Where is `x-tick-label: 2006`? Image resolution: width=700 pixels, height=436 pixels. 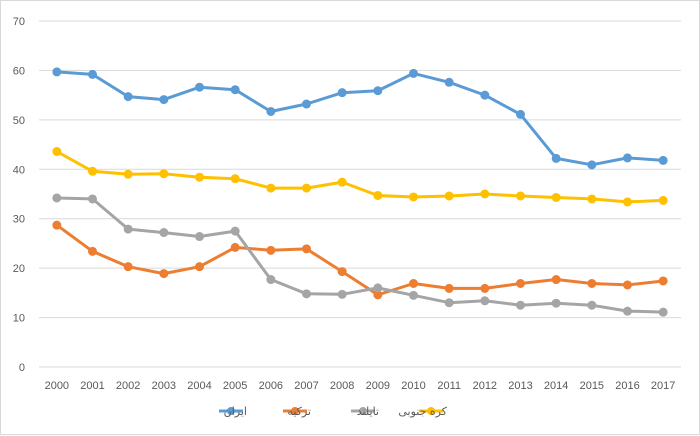
x-tick-label: 2006 is located at coordinates (271, 386).